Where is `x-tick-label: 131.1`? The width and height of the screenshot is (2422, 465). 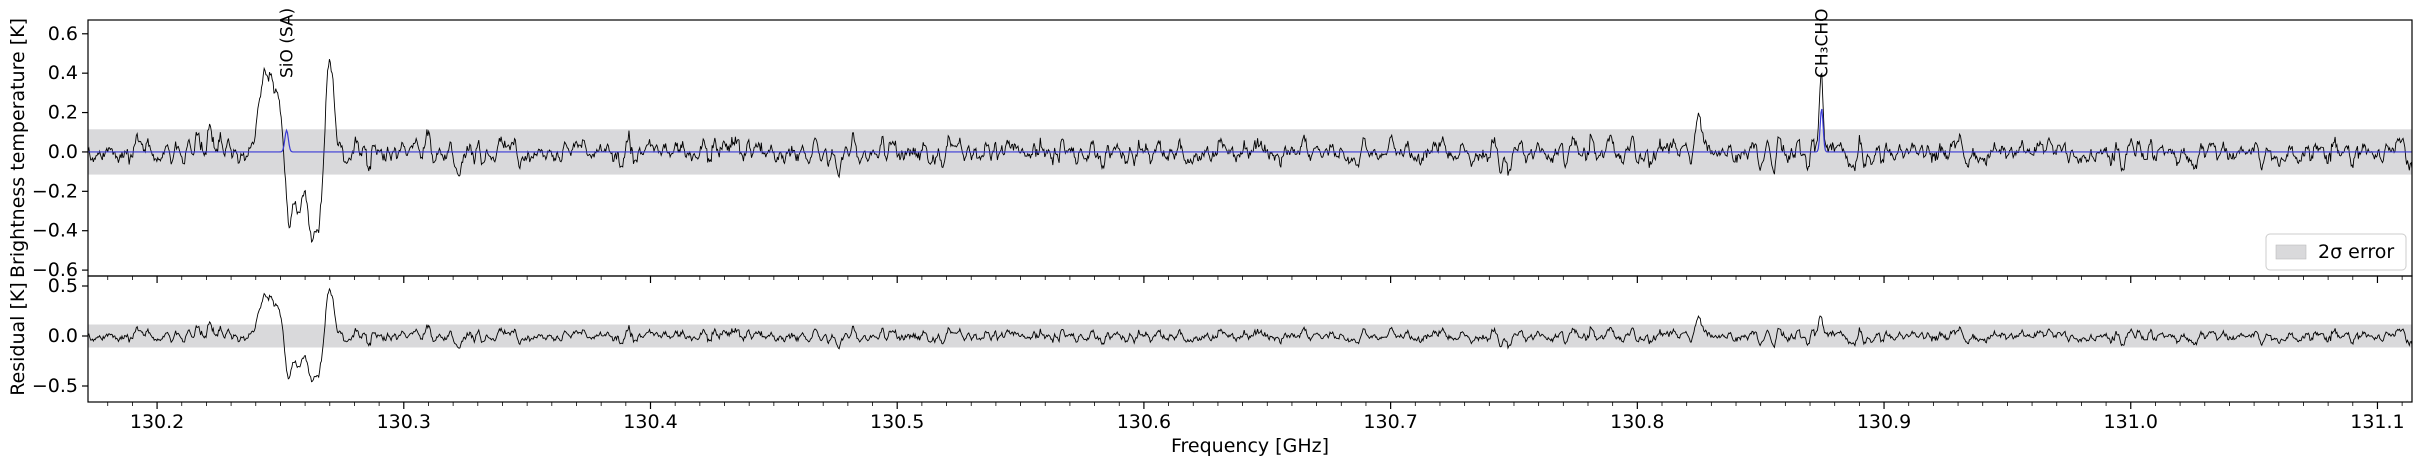
x-tick-label: 131.1 is located at coordinates (2377, 422).